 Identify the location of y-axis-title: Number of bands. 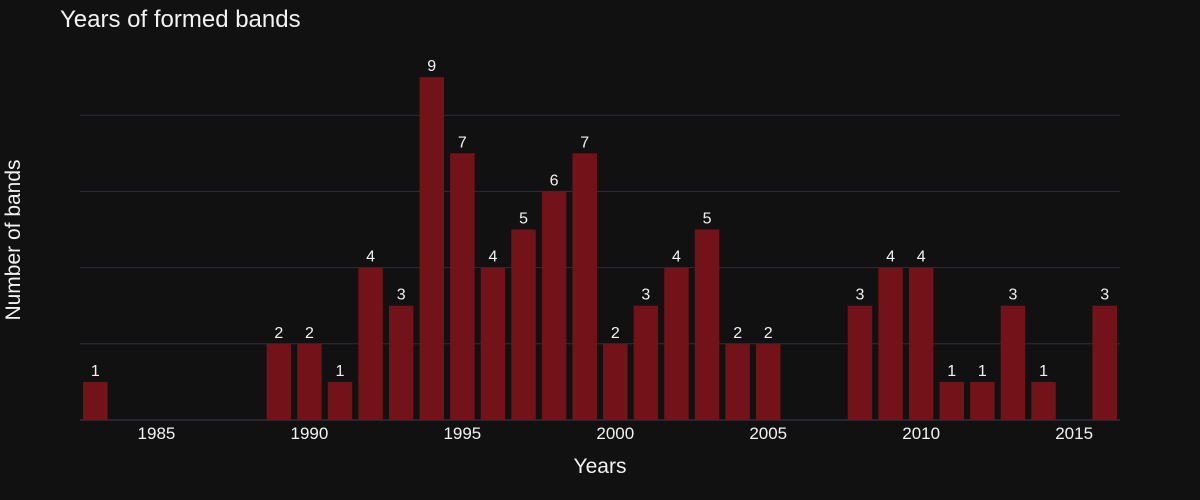
(13, 239).